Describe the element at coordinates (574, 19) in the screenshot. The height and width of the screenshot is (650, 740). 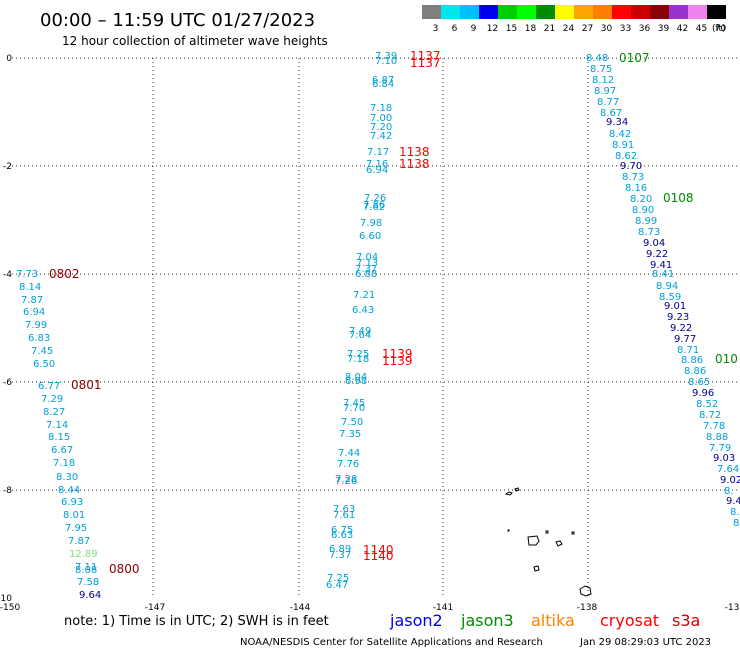
I see `color-legend: 3 6 9 12 15 18 21 24 27 30 33 36 39 42 45 70(ft)` at that location.